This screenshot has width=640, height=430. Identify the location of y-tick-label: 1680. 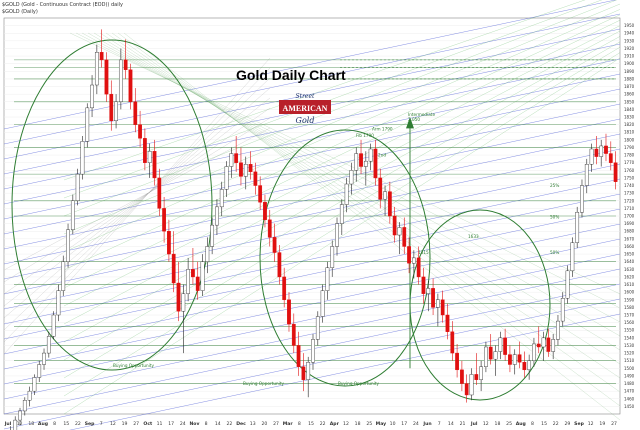
(629, 231).